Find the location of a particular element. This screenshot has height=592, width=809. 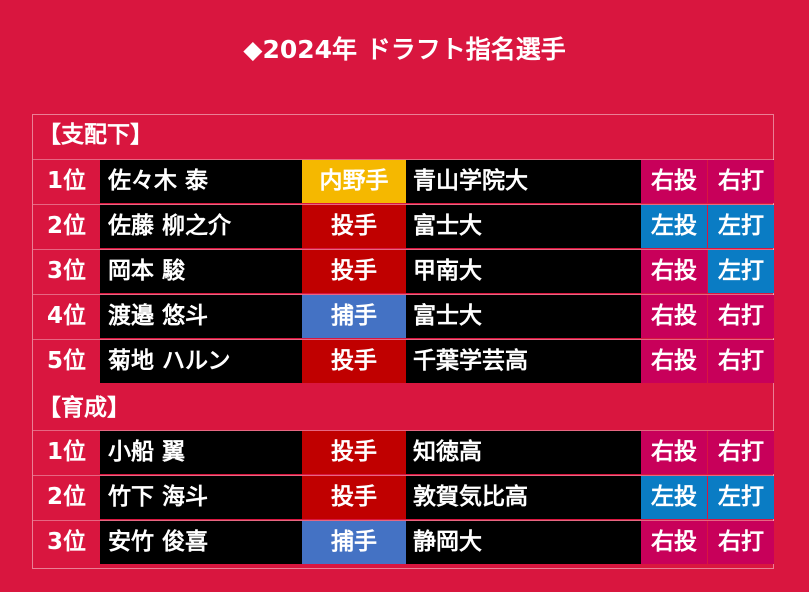

school-name: 知徳高 is located at coordinates (522, 452).